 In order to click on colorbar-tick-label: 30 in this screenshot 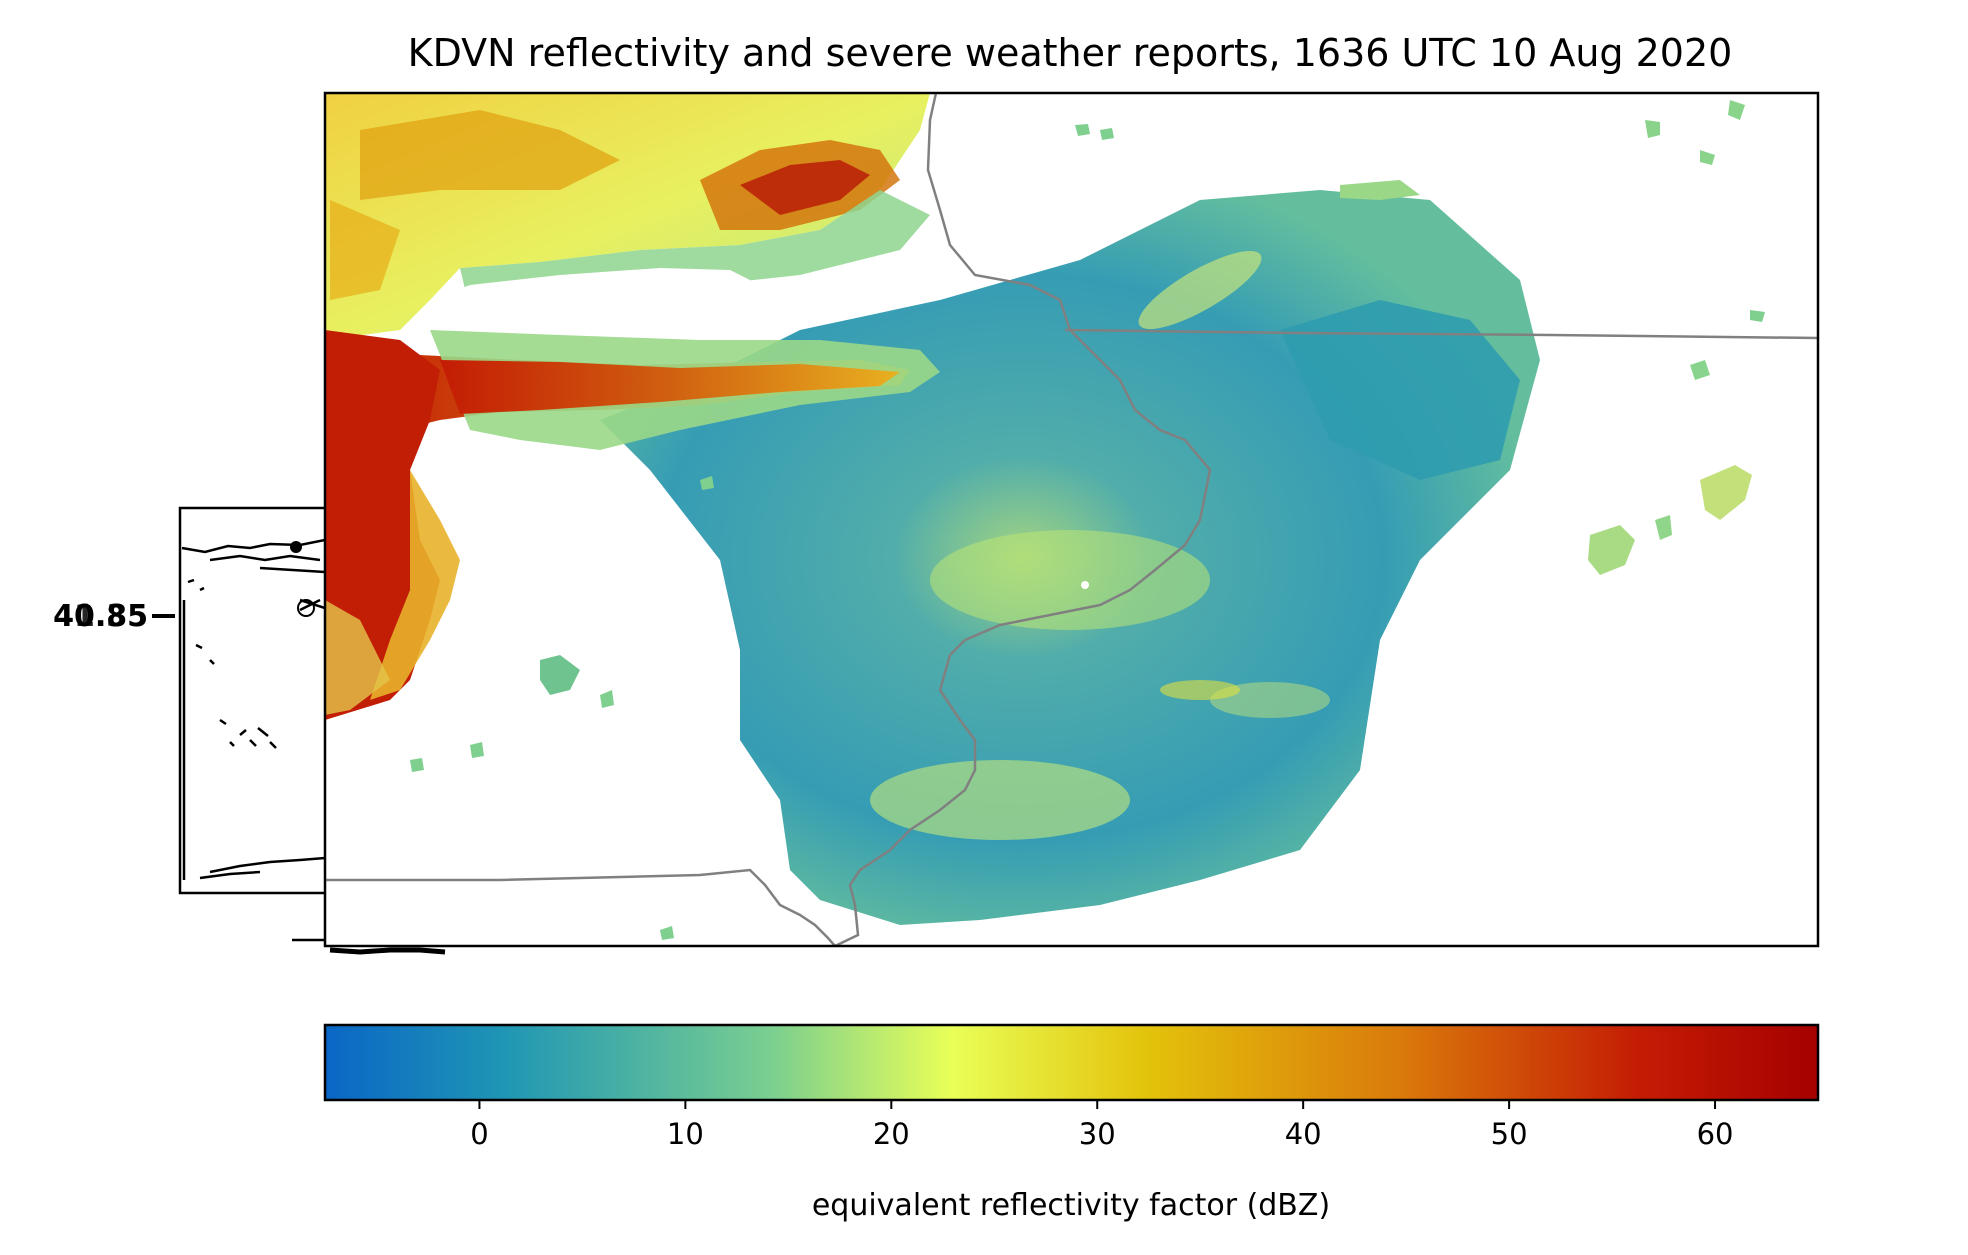, I will do `click(1097, 1134)`.